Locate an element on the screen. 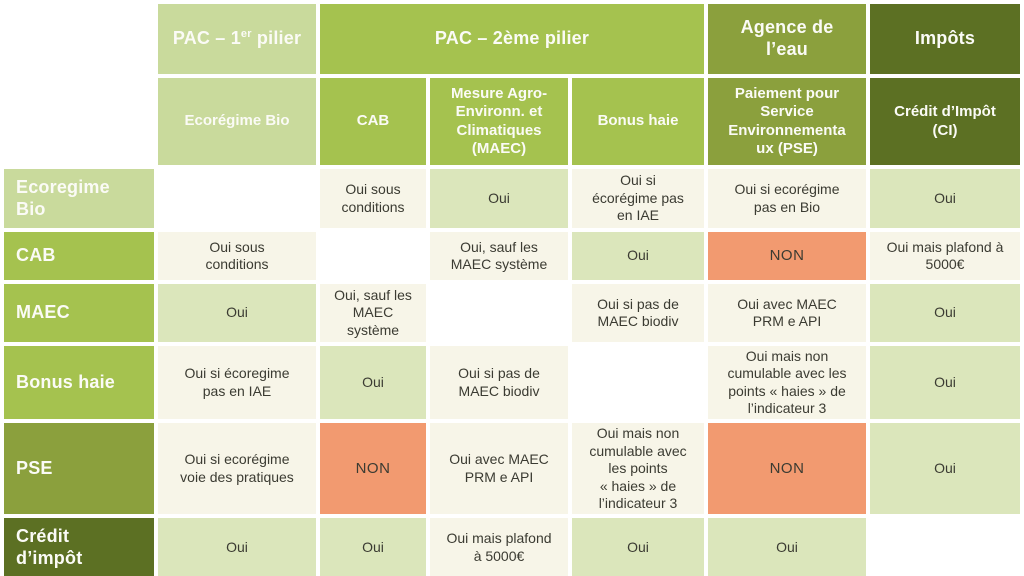  cell-ci-x-maec: Oui mais plafond à 5000€ is located at coordinates (499, 547).